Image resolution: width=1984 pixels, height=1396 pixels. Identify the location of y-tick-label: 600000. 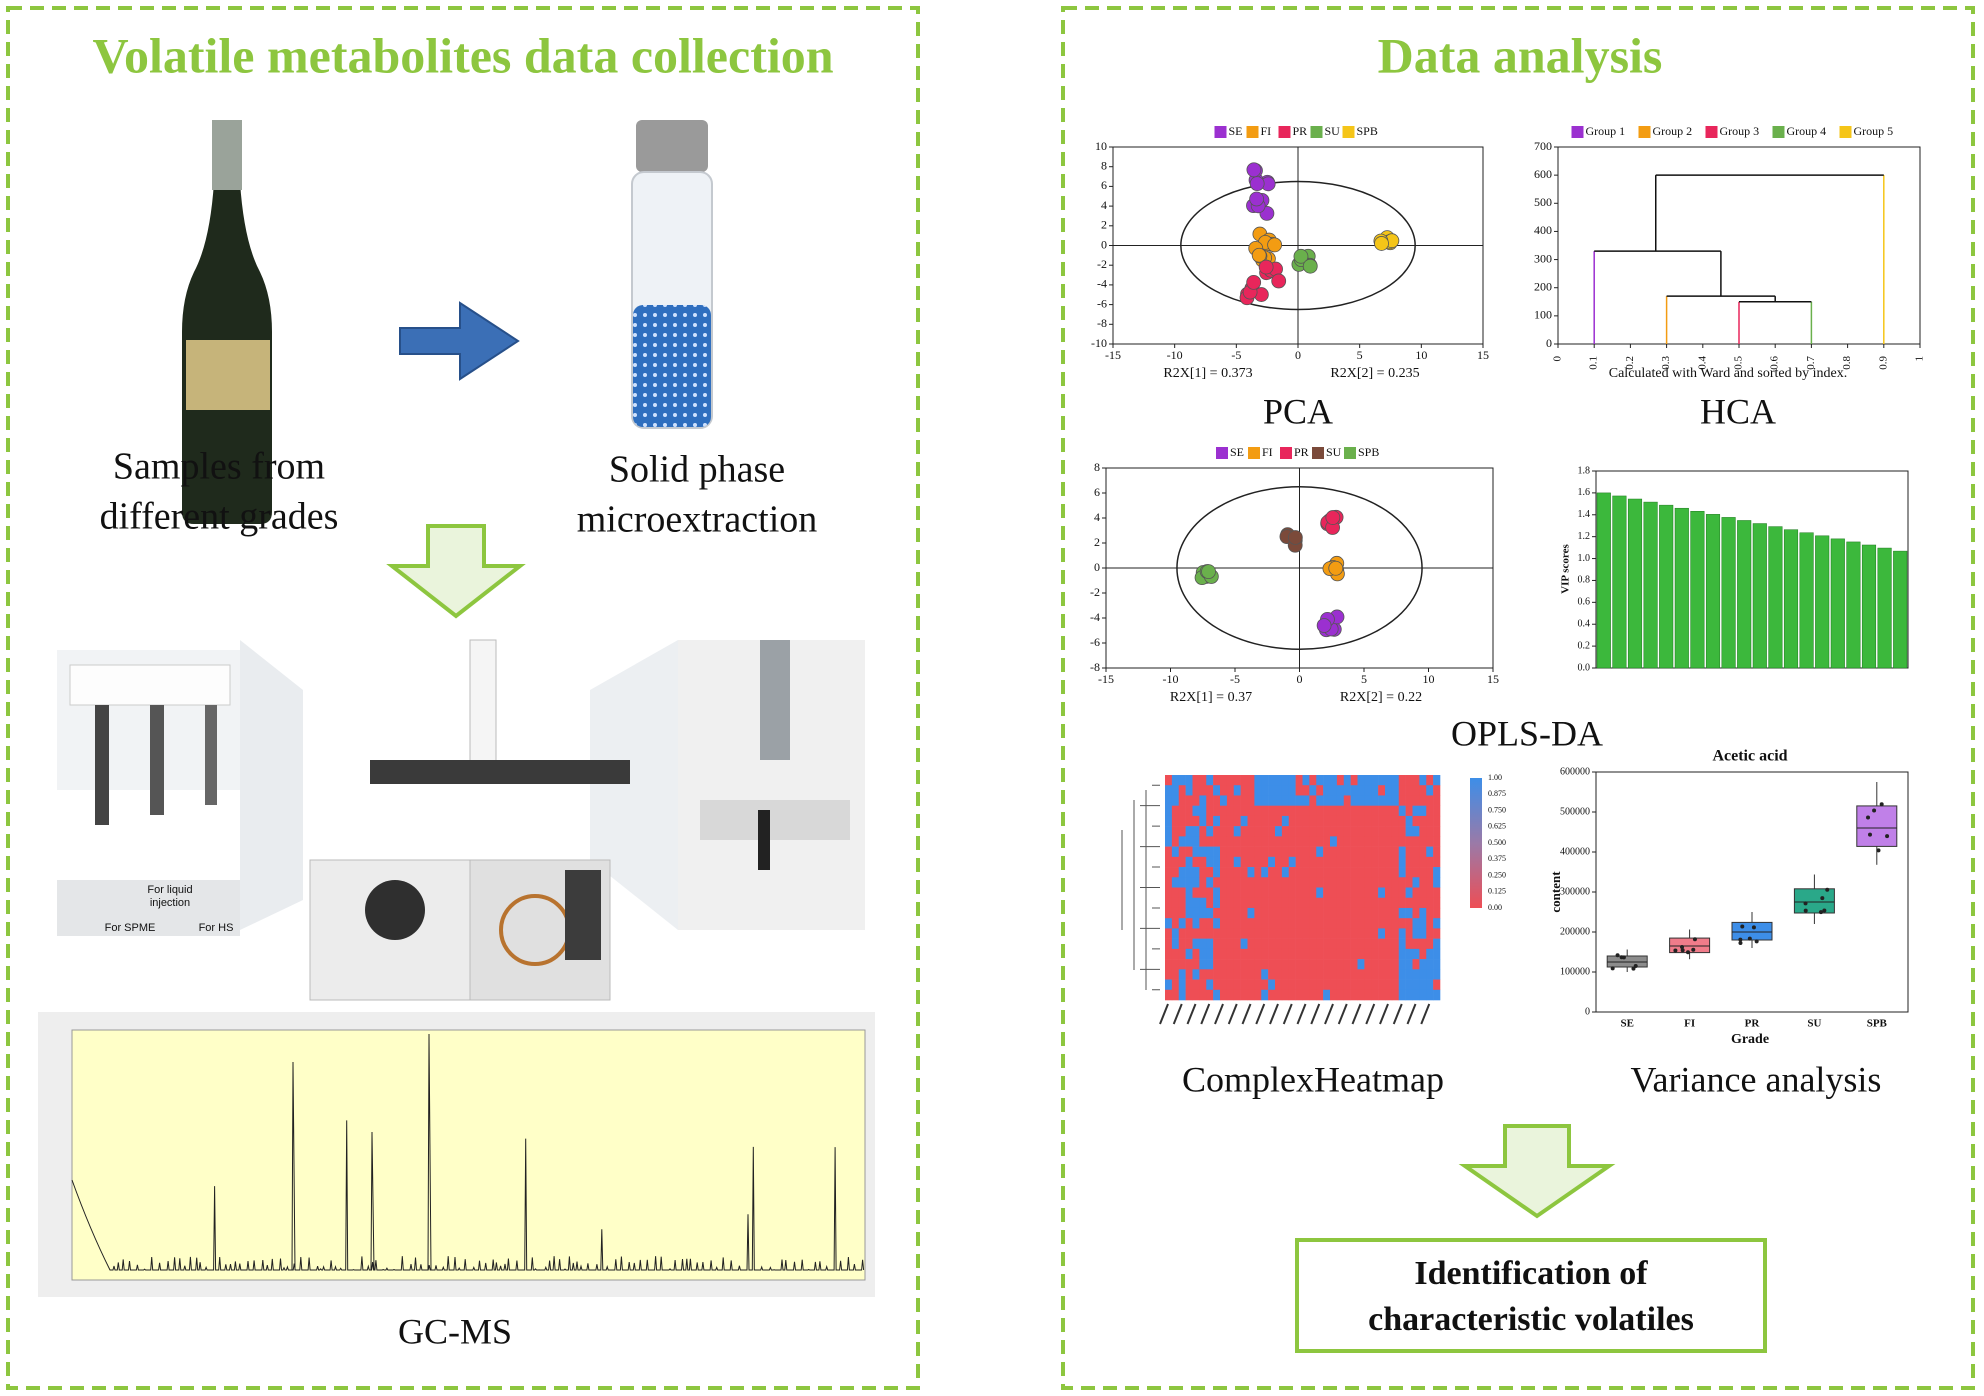
(1575, 771).